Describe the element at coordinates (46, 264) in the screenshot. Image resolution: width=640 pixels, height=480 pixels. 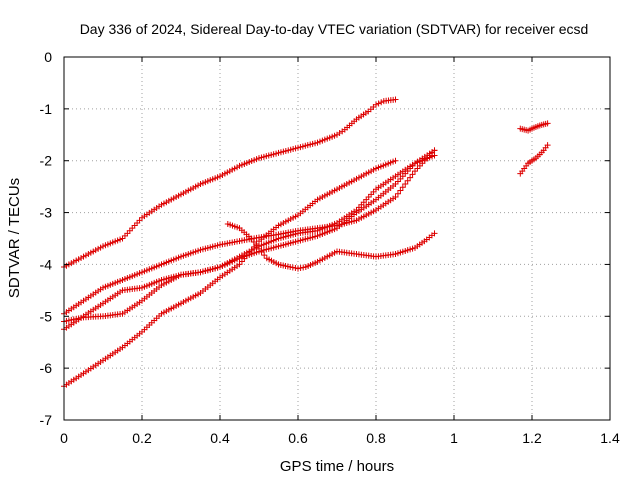
I see `y-tick-label: -4` at that location.